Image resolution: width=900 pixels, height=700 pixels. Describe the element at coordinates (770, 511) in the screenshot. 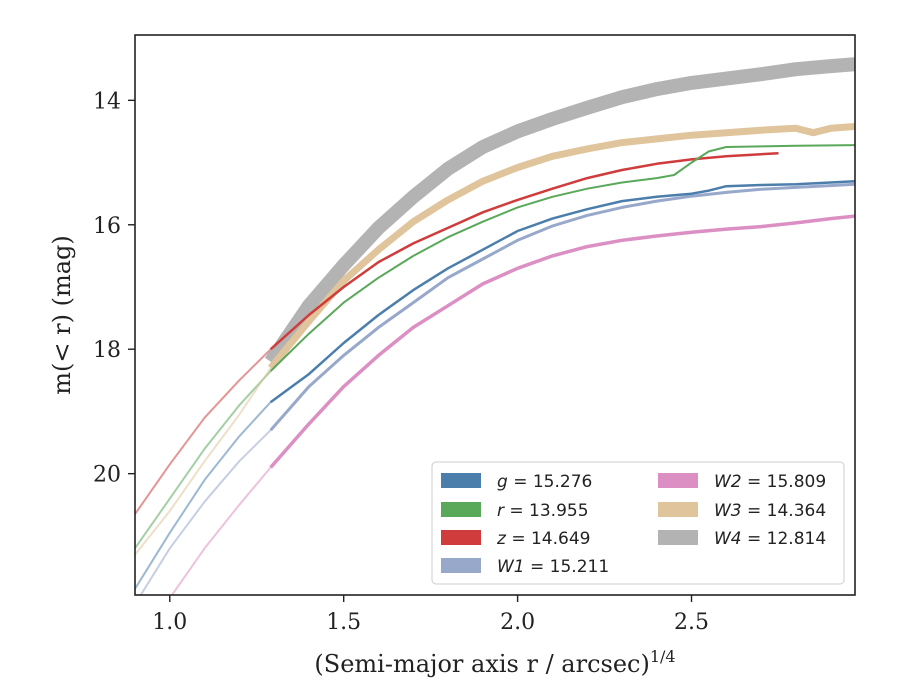

I see `legend-label-W3: W3 = 14.364` at that location.